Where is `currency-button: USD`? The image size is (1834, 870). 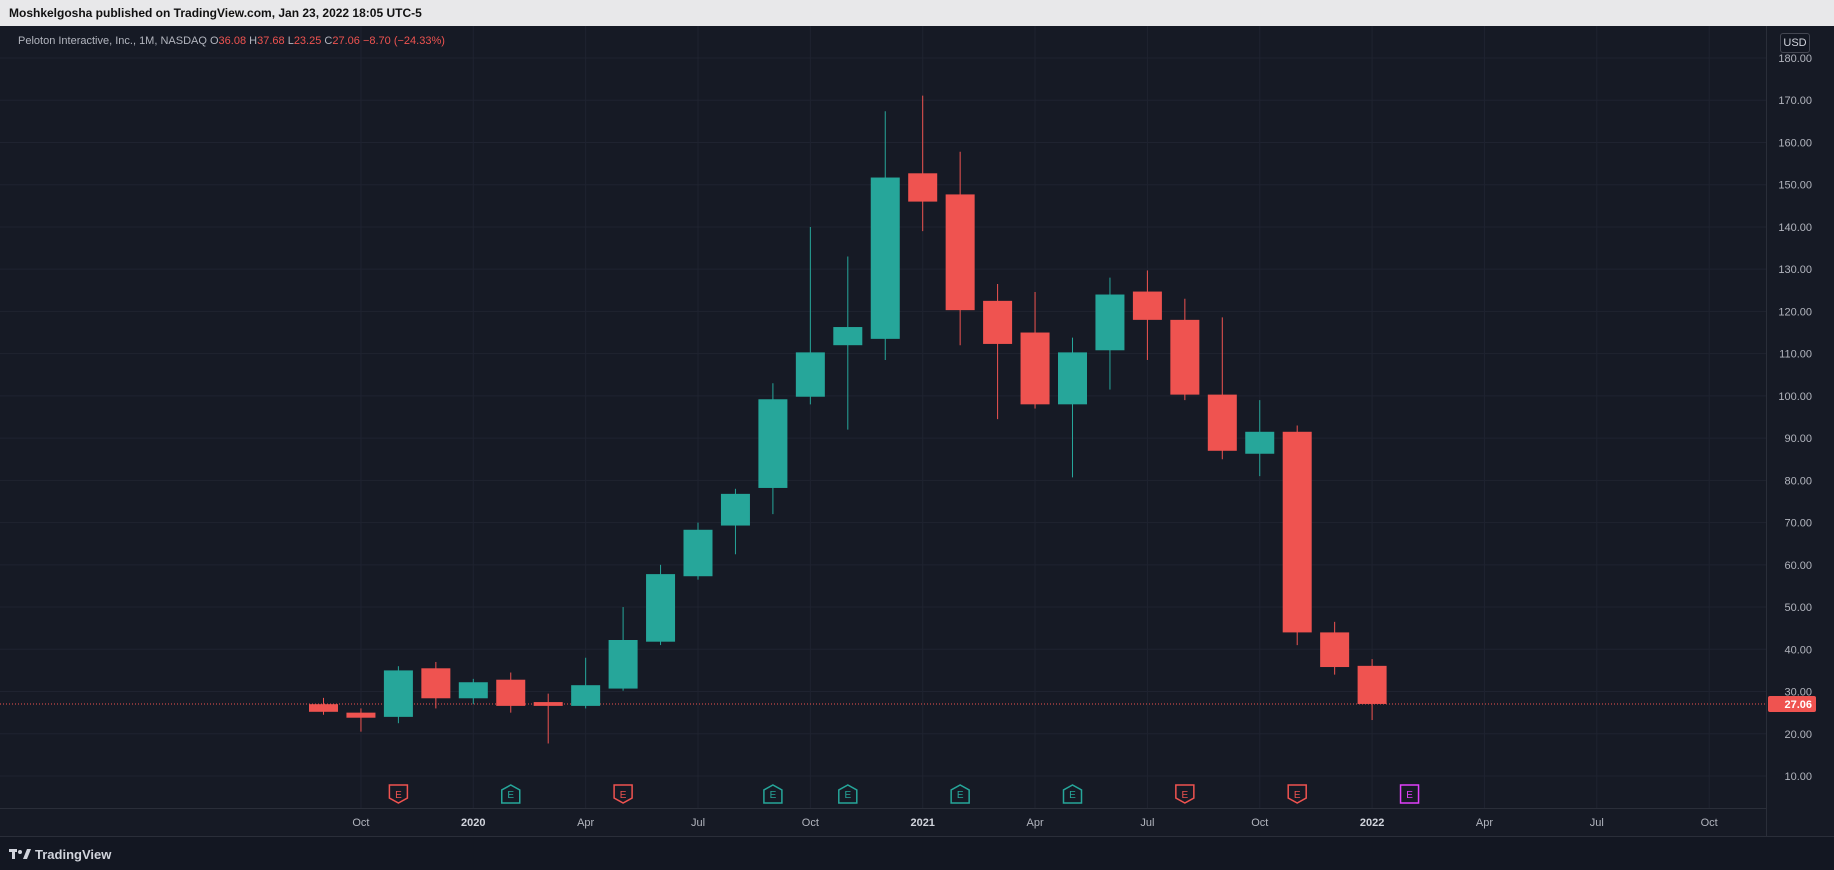 currency-button: USD is located at coordinates (1795, 43).